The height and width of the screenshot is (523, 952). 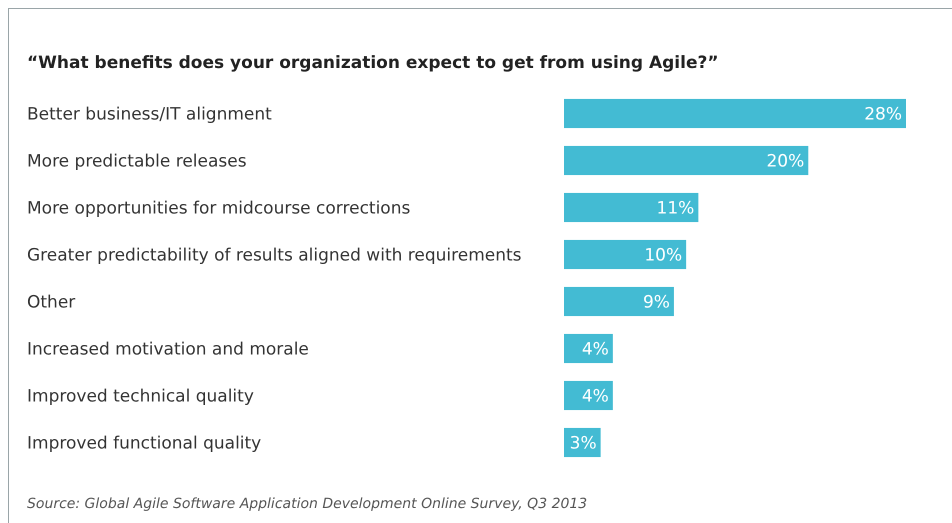 What do you see at coordinates (274, 255) in the screenshot?
I see `y-tick-label: Greater predictability of results aligned with requirements` at bounding box center [274, 255].